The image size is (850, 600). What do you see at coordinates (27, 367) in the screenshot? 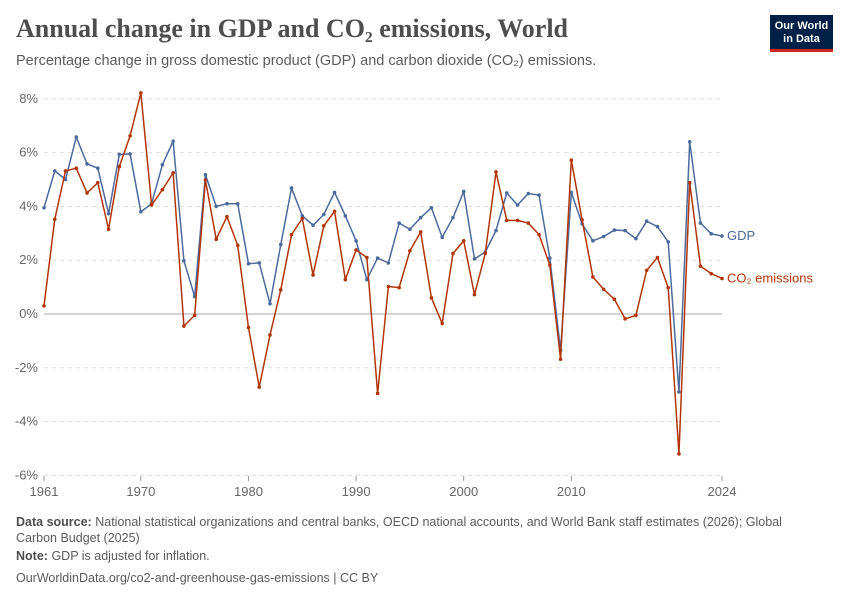
I see `y-tick-label: -2%` at bounding box center [27, 367].